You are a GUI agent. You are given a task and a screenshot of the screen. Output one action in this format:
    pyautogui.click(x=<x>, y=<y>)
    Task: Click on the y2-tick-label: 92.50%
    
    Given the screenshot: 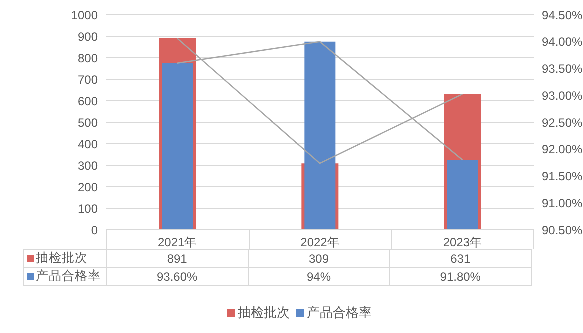 What is the action you would take?
    pyautogui.click(x=562, y=123)
    